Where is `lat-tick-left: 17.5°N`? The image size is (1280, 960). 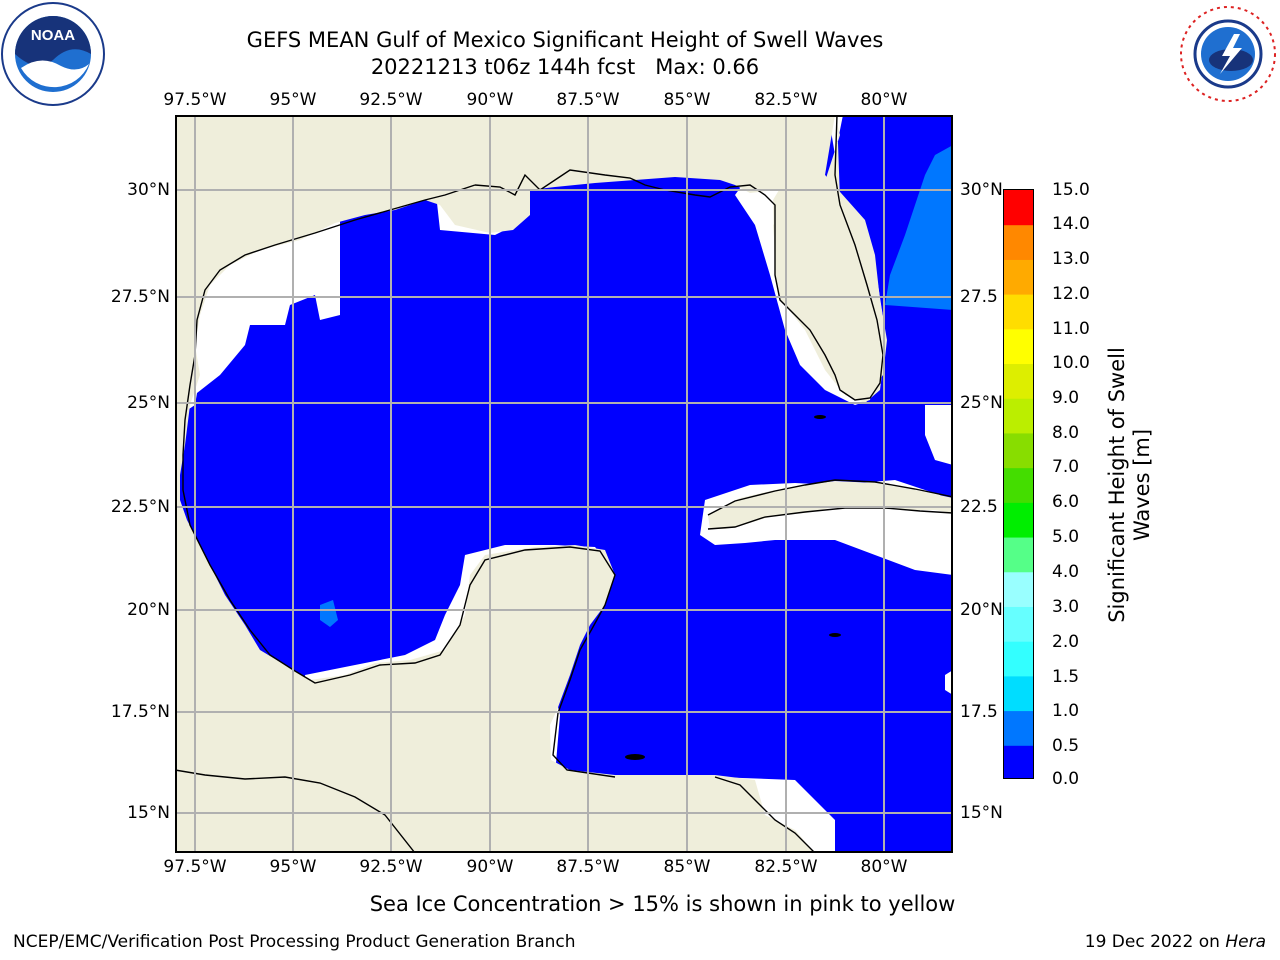
lat-tick-left: 17.5°N is located at coordinates (140, 712).